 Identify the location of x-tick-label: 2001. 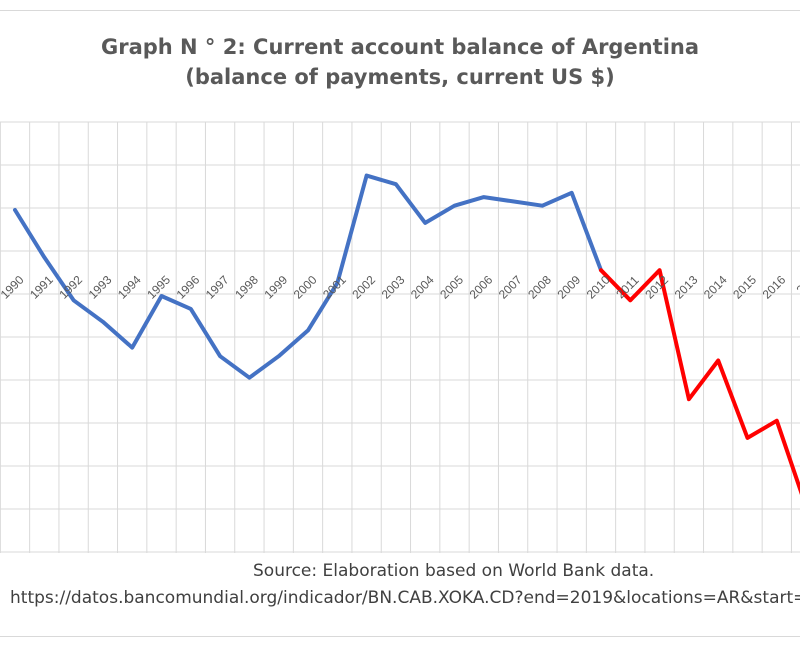
(334, 287).